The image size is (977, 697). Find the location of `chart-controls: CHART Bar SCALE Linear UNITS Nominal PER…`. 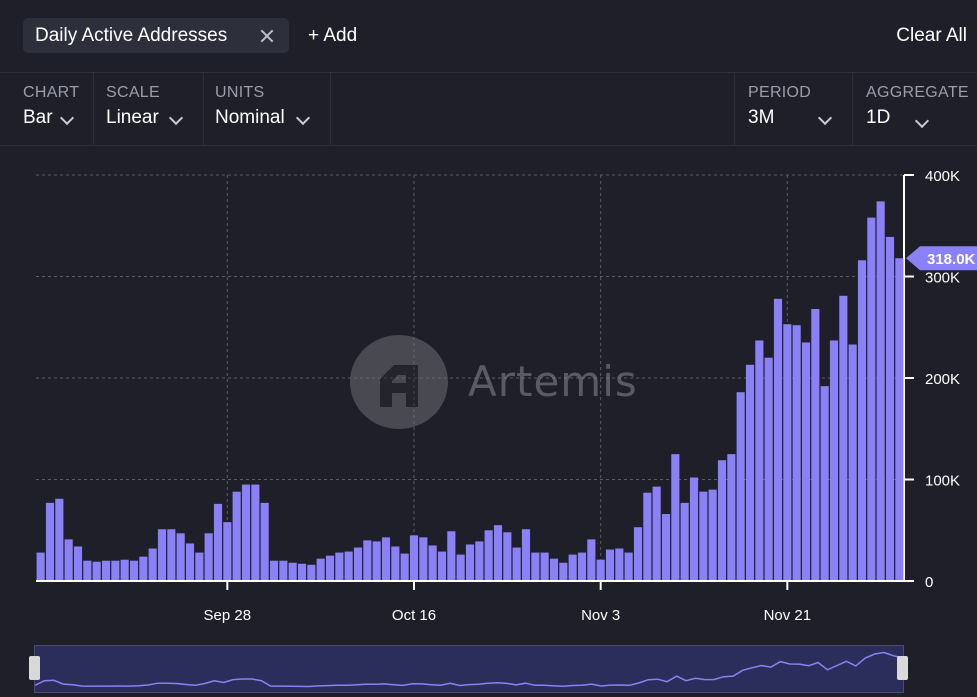

chart-controls: CHART Bar SCALE Linear UNITS Nominal PER… is located at coordinates (488, 109).